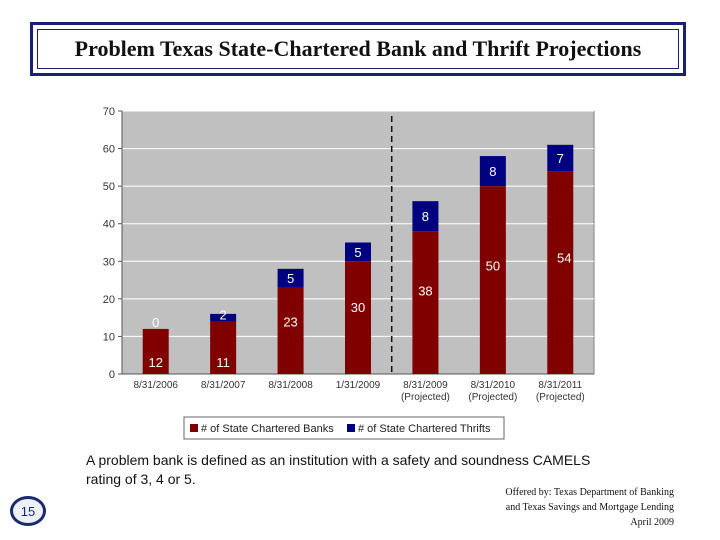  What do you see at coordinates (109, 150) in the screenshot?
I see `y-tick-label: 60` at bounding box center [109, 150].